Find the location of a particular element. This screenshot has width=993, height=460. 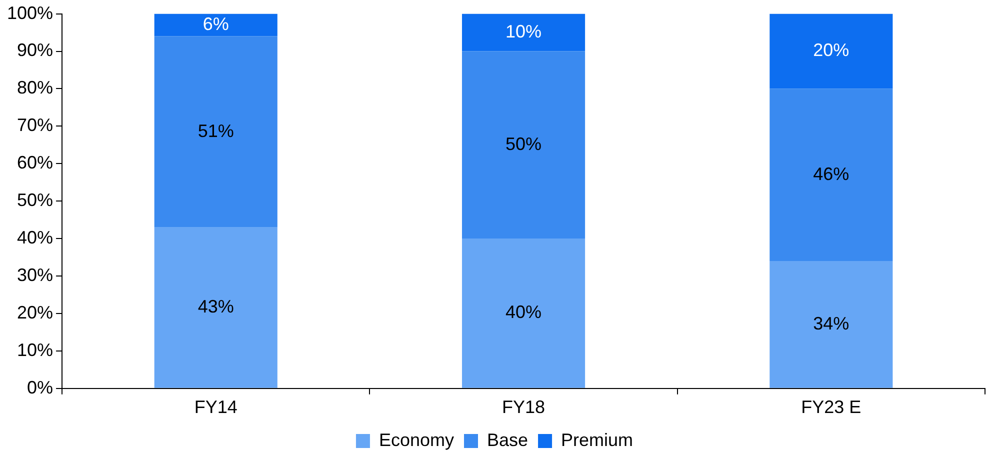

data-label: 34% is located at coordinates (831, 323).